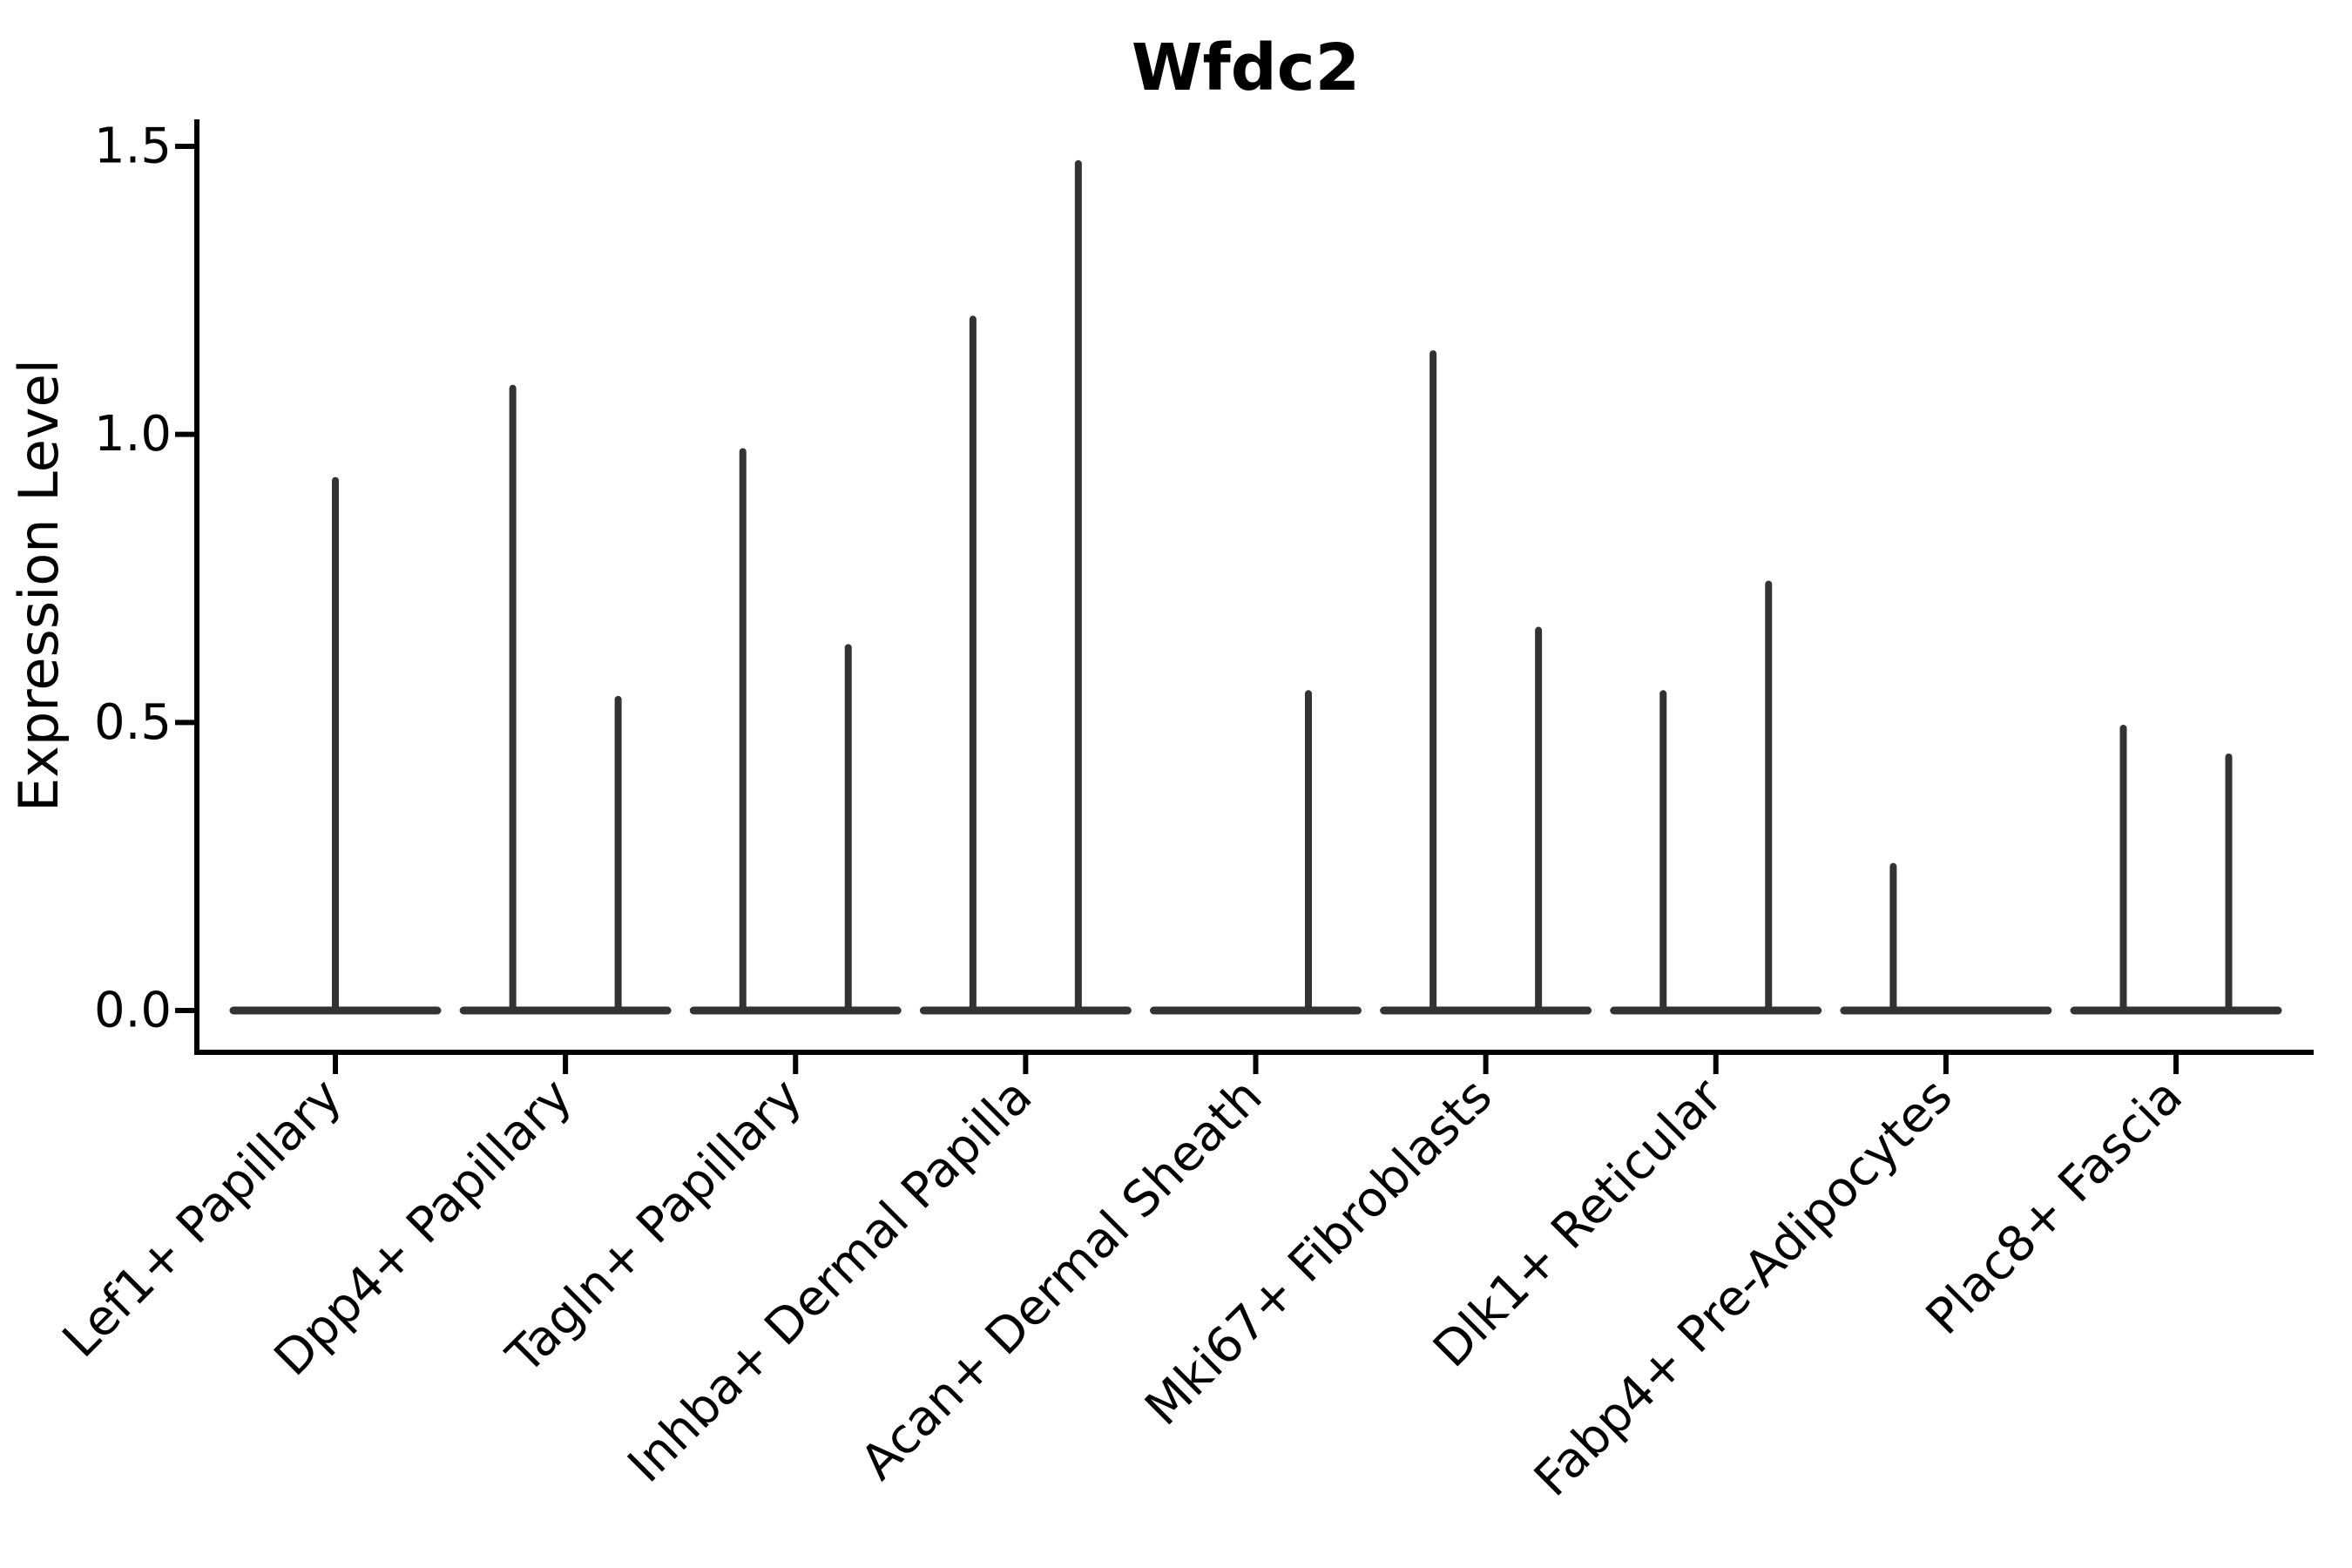 This screenshot has height=1568, width=2352. What do you see at coordinates (1062, 1280) in the screenshot?
I see `x-tick-label: Acan+ Dermal Sheath` at bounding box center [1062, 1280].